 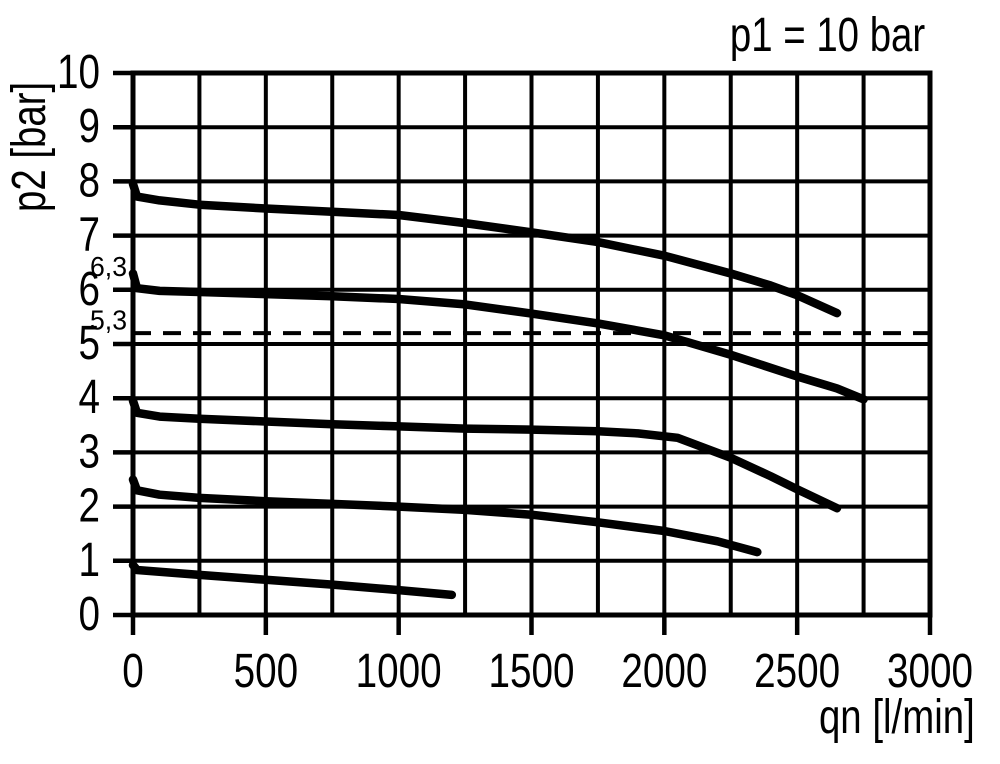 What do you see at coordinates (90, 506) in the screenshot?
I see `y-tick-label: 2` at bounding box center [90, 506].